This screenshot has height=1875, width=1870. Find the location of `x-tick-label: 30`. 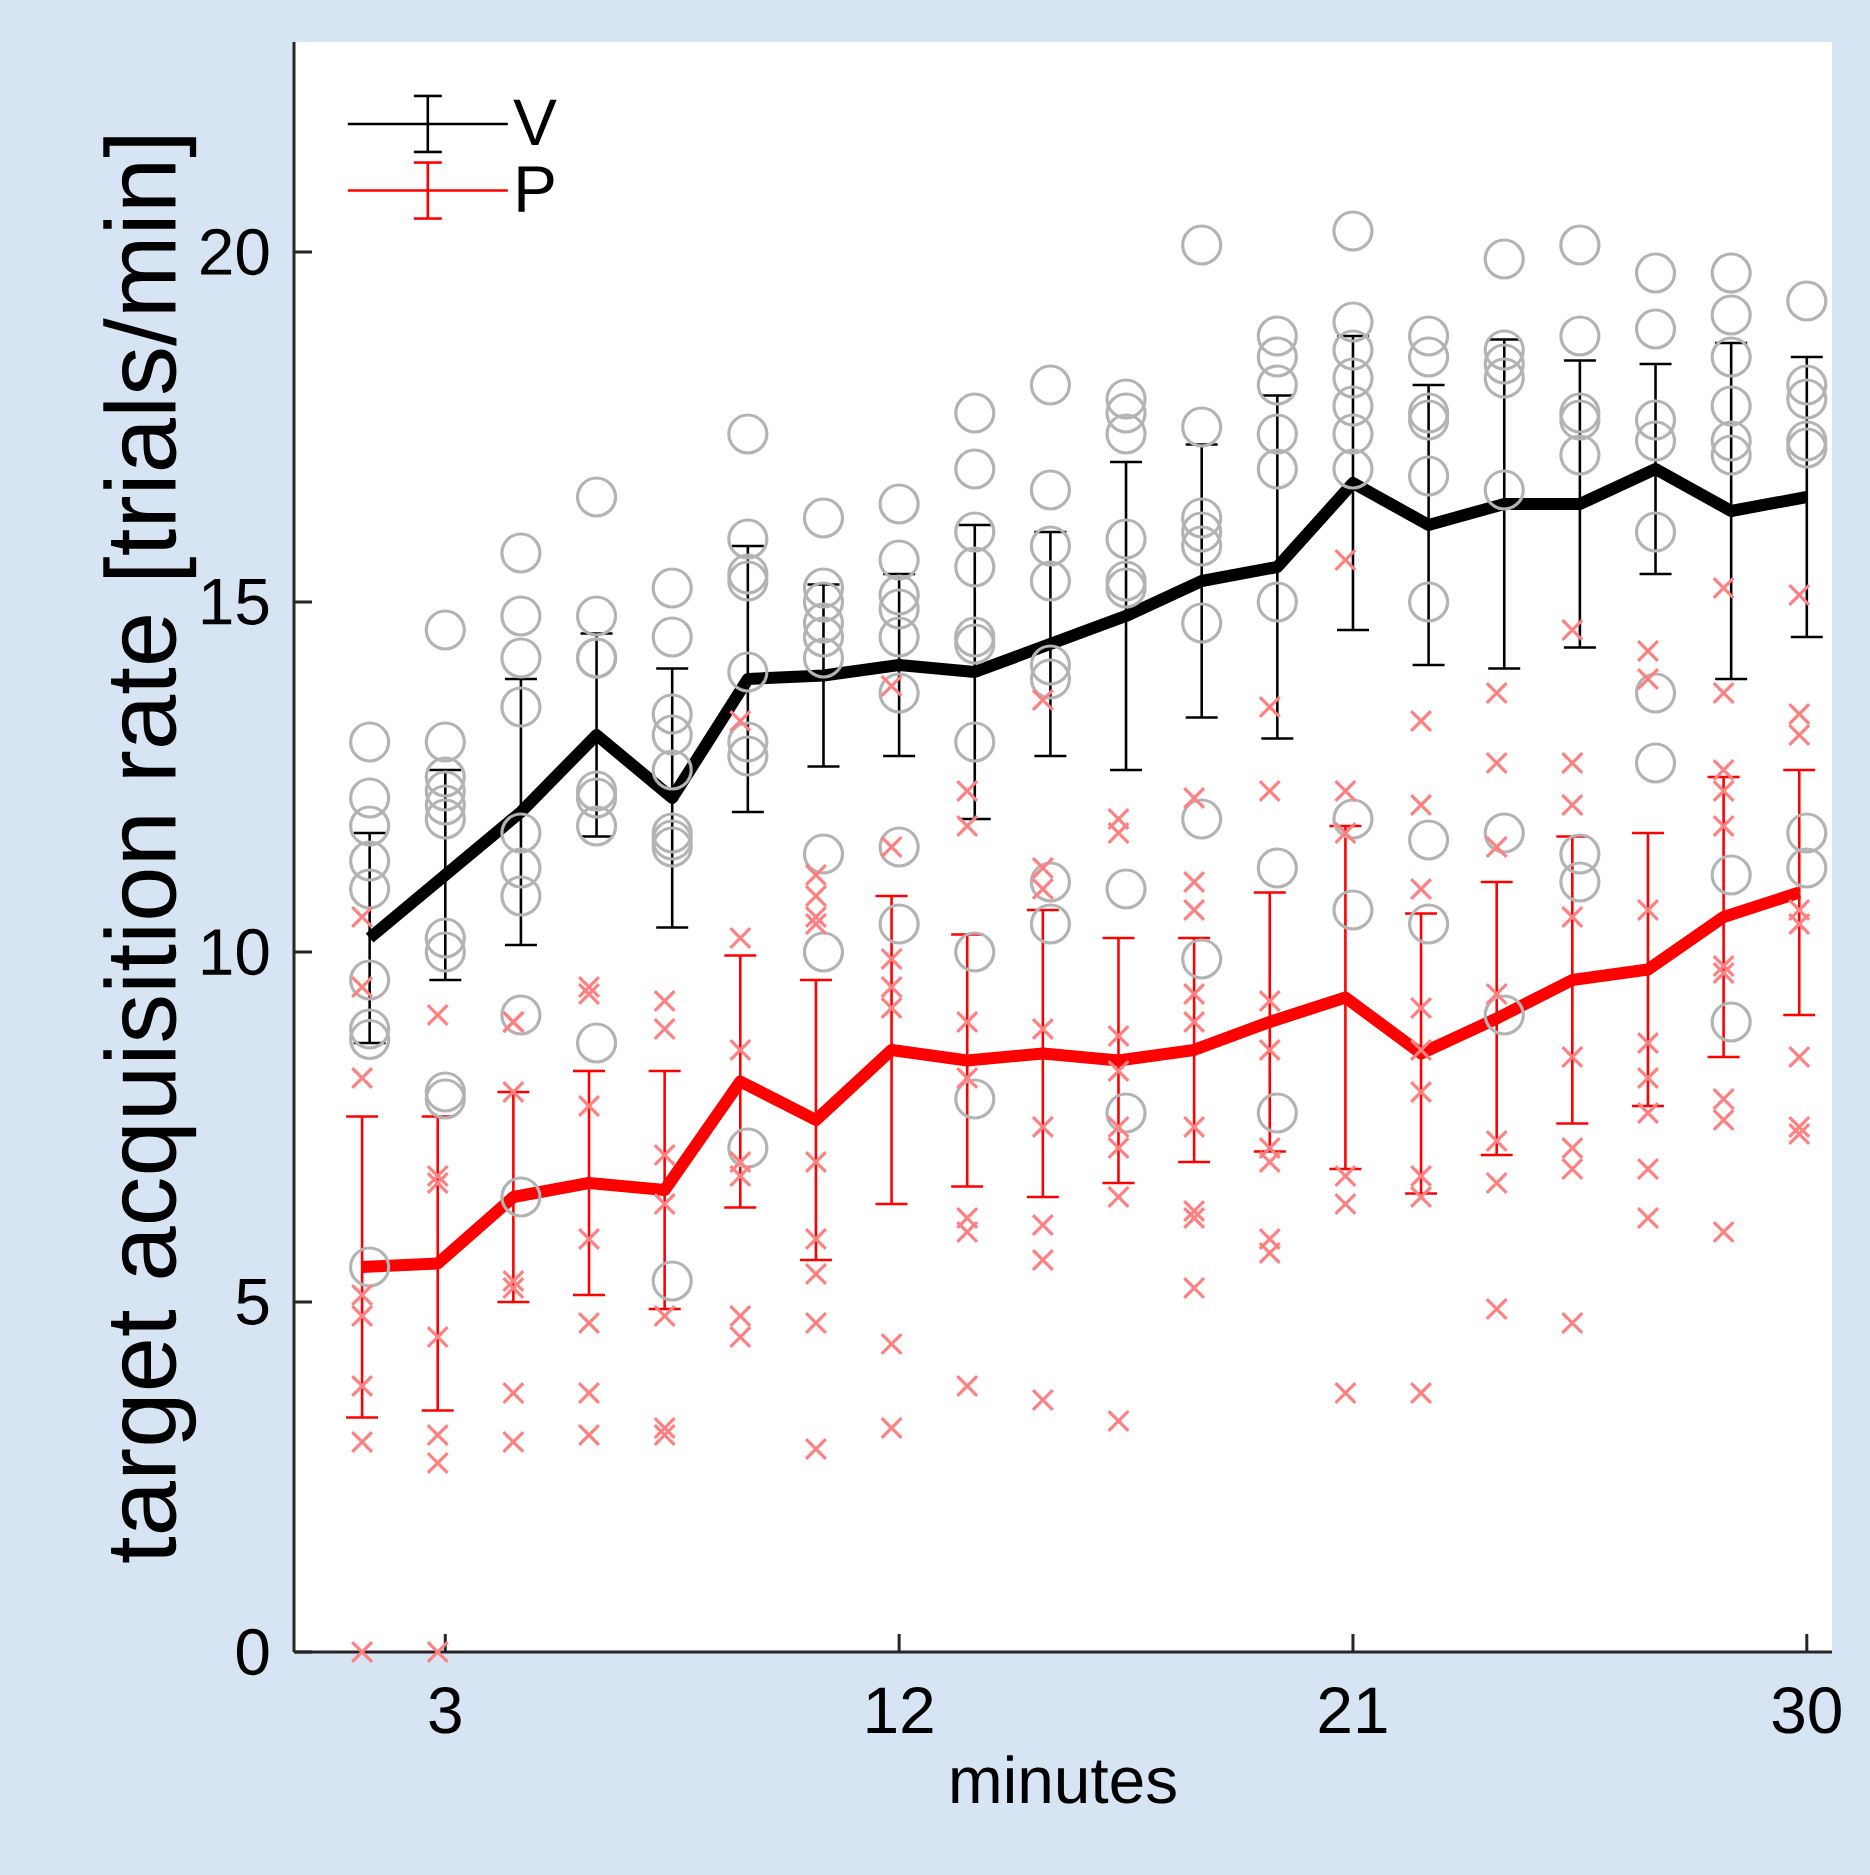

x-tick-label: 30 is located at coordinates (1806, 1710).